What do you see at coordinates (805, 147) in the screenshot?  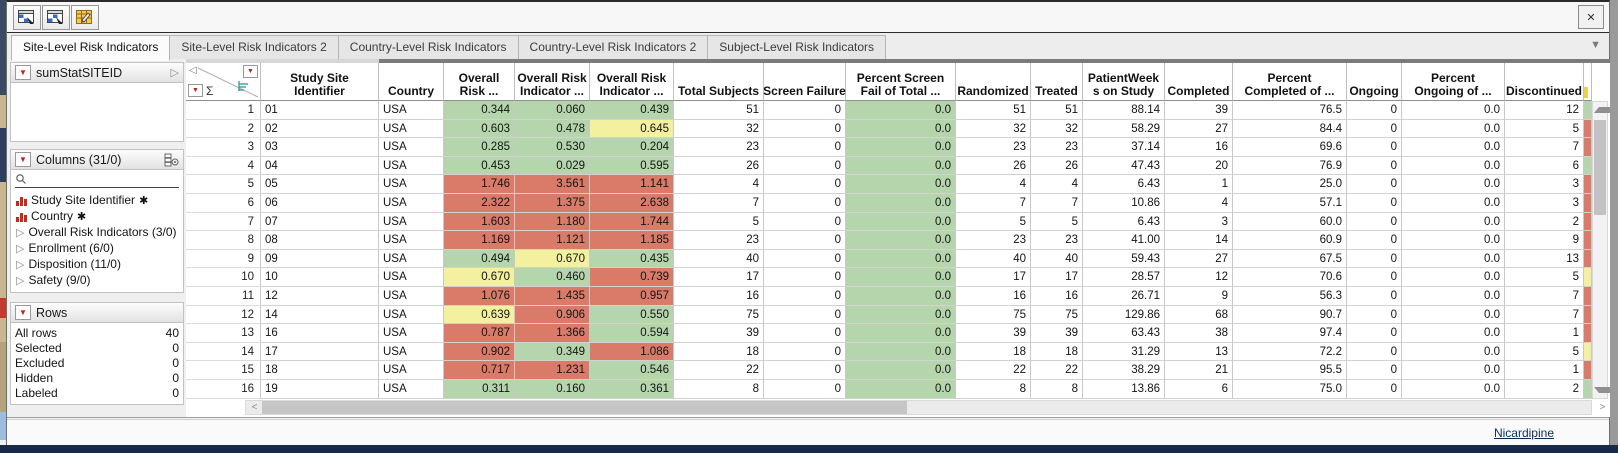 I see `cell-sf: 0` at bounding box center [805, 147].